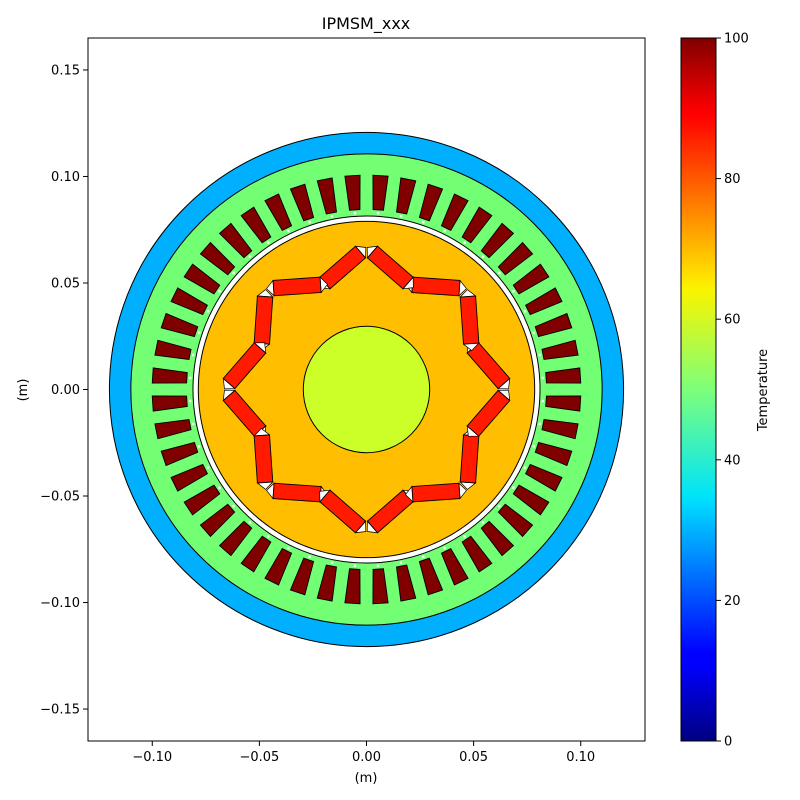 The height and width of the screenshot is (800, 800). I want to click on y-axis-ticks: 0.15 0.10 0.05 0.00 −0.05 −0.10 −0.15, so click(64, 390).